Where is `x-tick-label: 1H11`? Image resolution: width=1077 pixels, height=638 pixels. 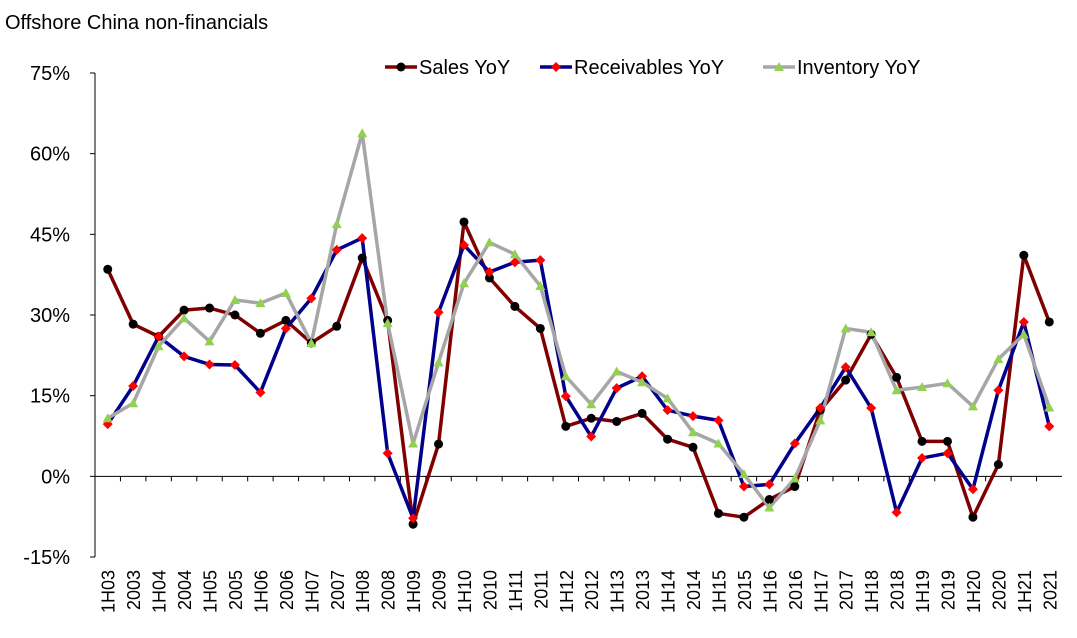
x-tick-label: 1H11 is located at coordinates (516, 591).